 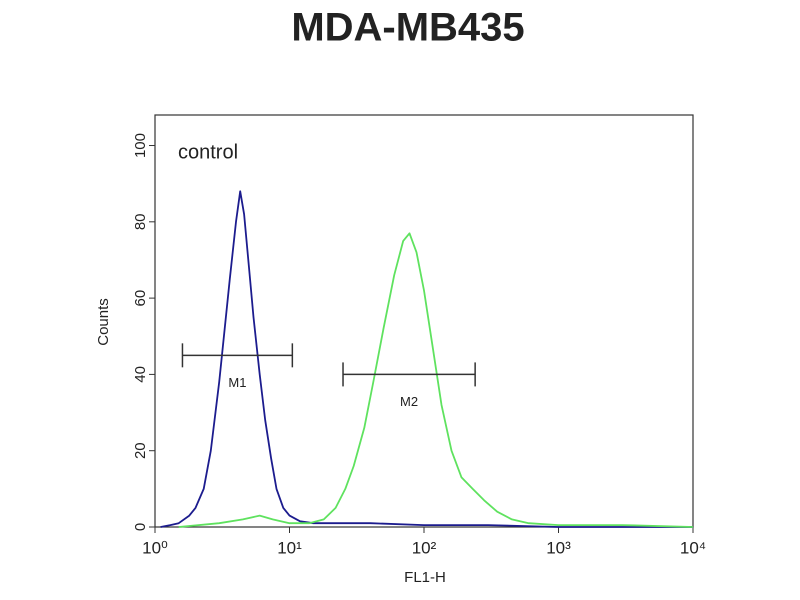 I want to click on chart-title: MDA-MB435, so click(x=407, y=28).